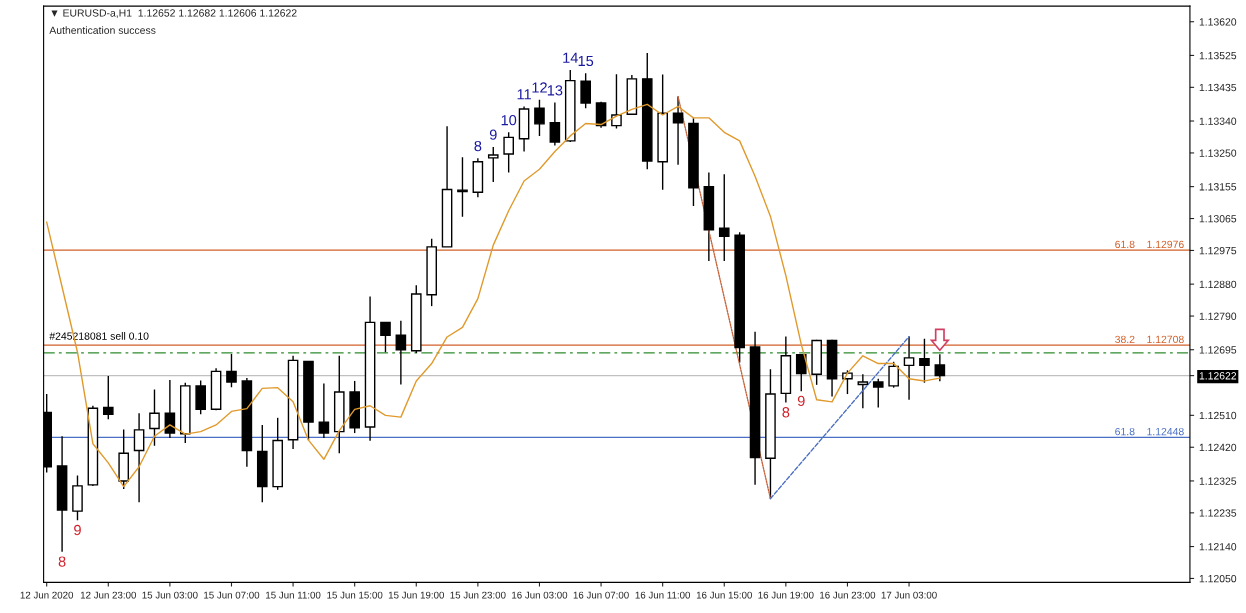  Describe the element at coordinates (1218, 350) in the screenshot. I see `y-tick-label: 1.12695` at that location.